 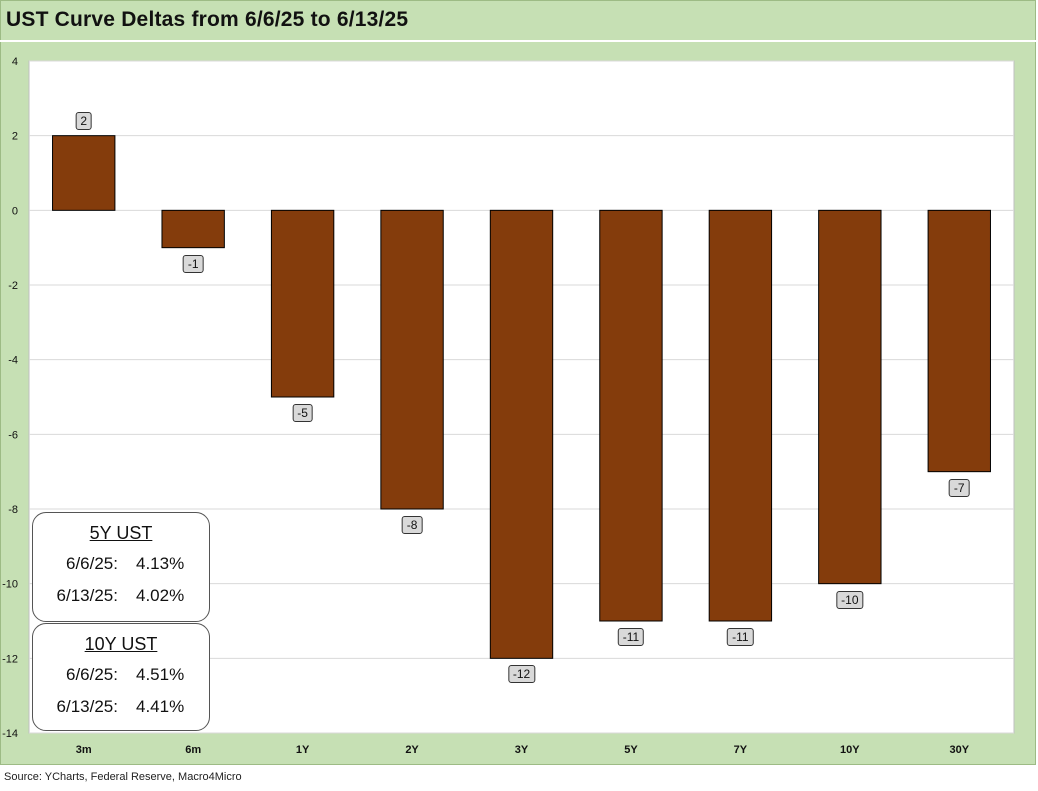 I want to click on bar-7Y, so click(x=740, y=415).